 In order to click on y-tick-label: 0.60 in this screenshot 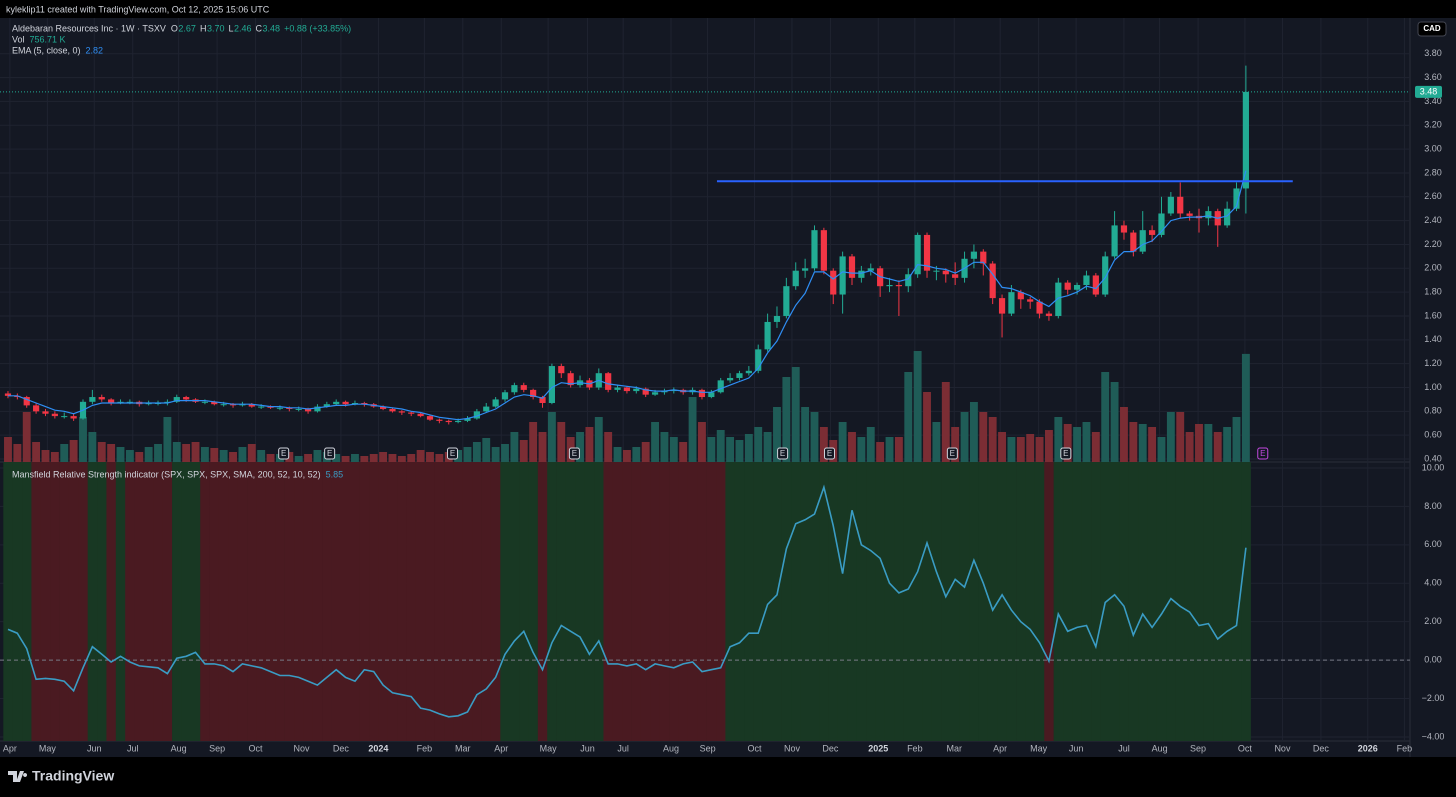, I will do `click(1433, 435)`.